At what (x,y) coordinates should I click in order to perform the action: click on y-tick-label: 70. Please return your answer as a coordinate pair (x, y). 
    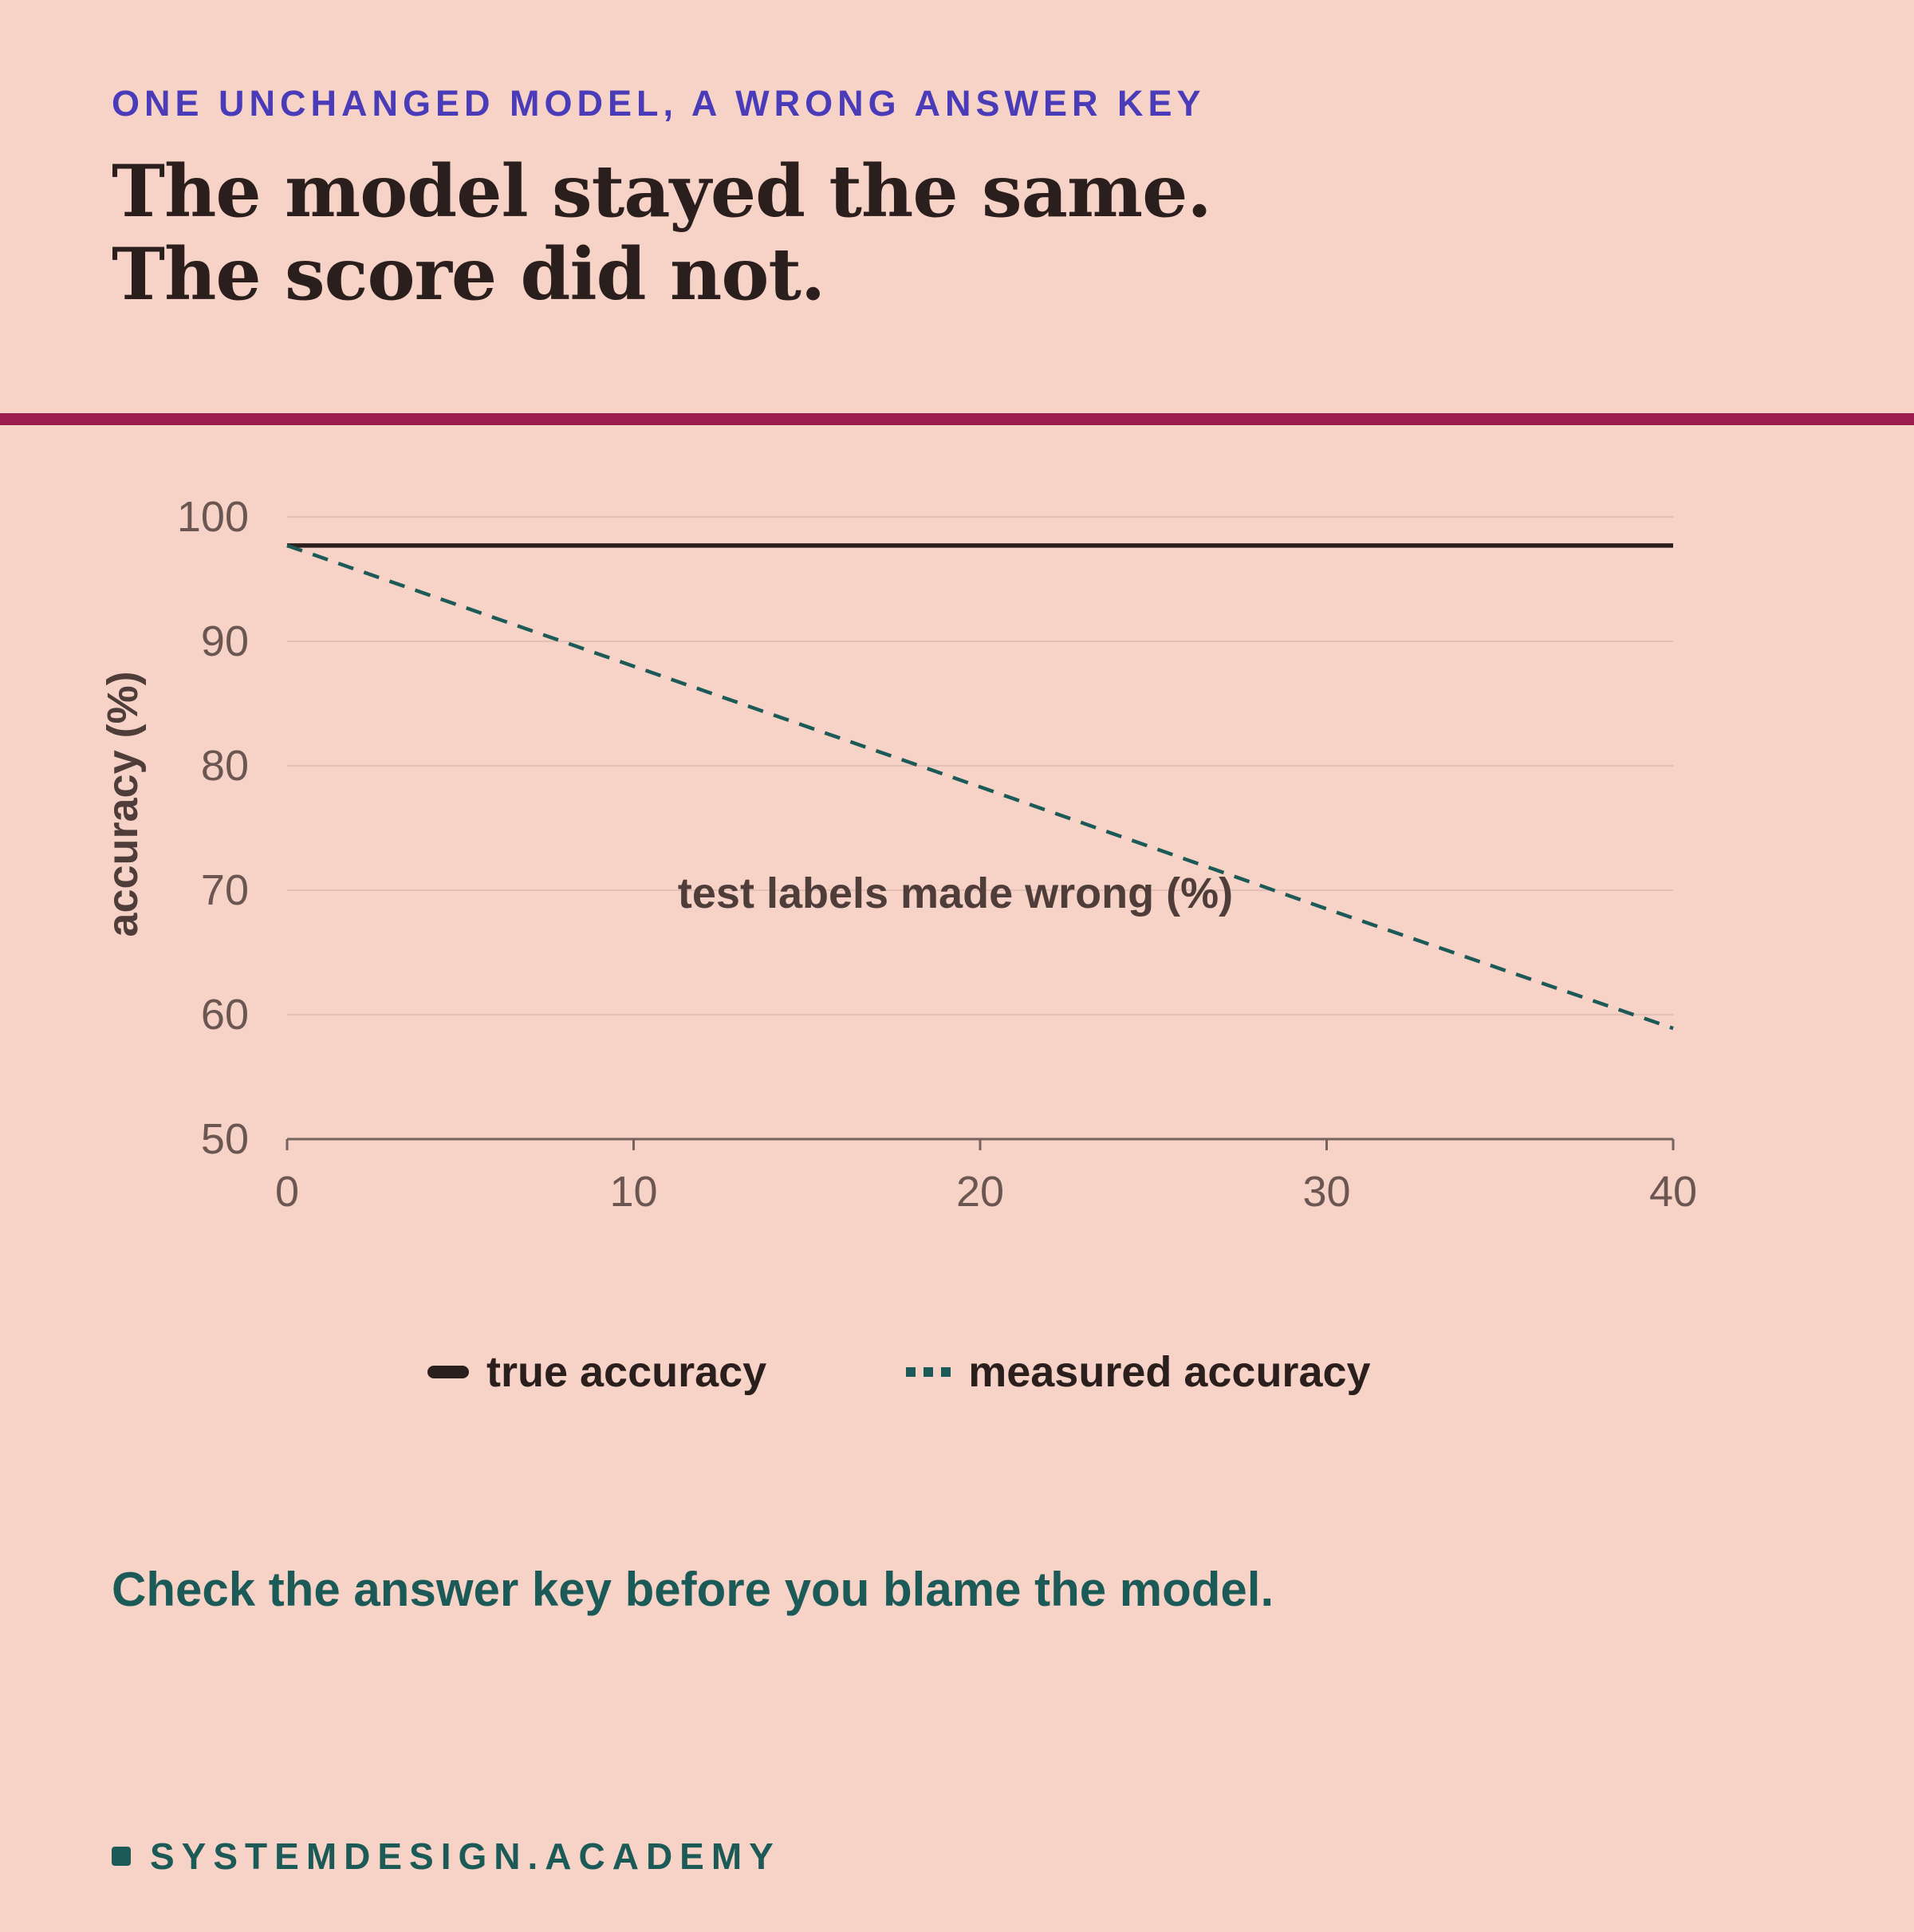
    Looking at the image, I should click on (225, 890).